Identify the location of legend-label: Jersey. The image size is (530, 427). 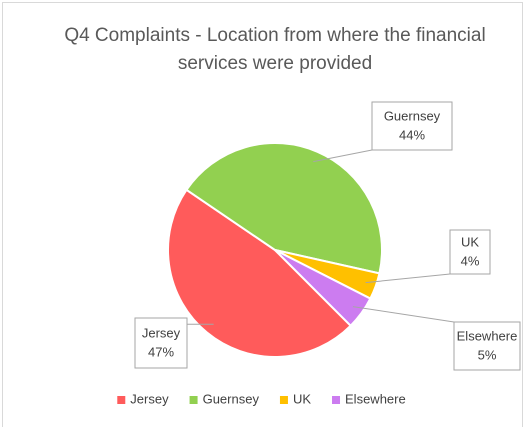
(149, 398).